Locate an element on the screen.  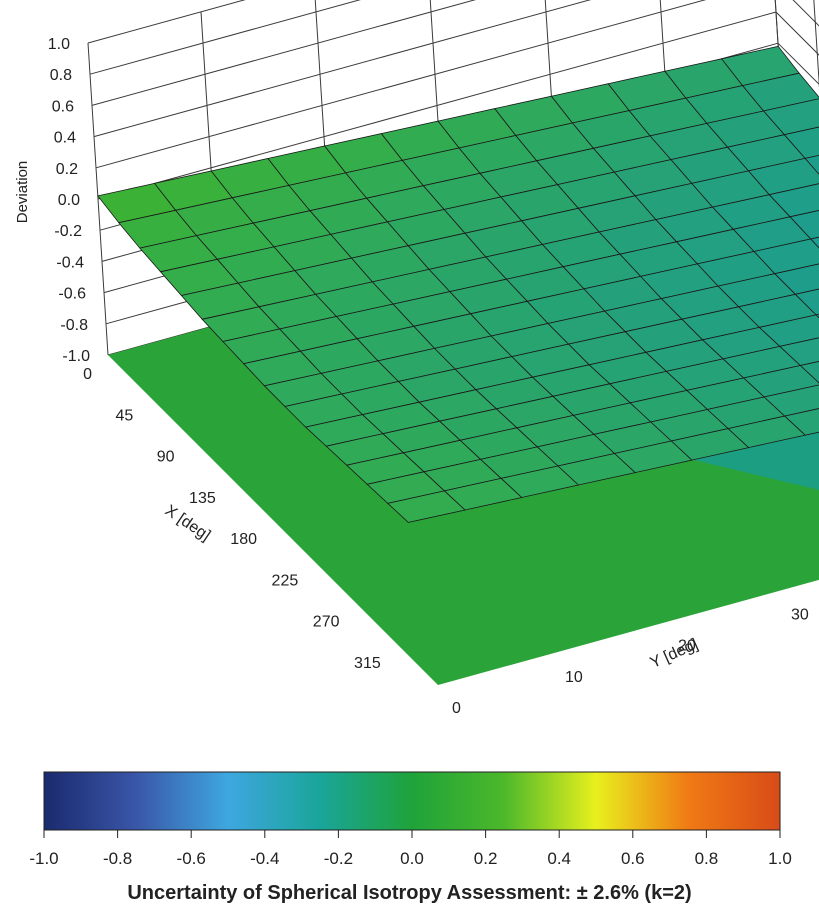
y-tick-label-2: 20 is located at coordinates (687, 646).